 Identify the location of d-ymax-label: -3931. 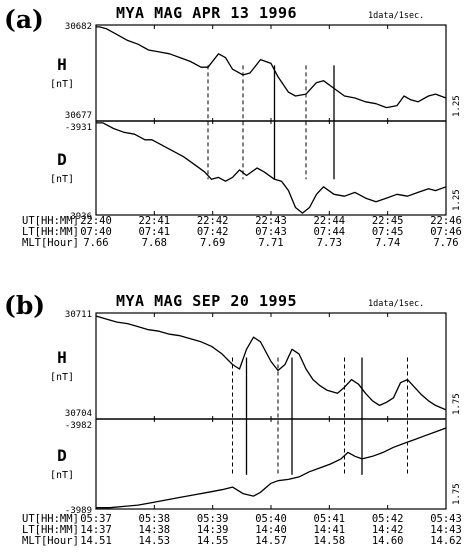
(78, 128).